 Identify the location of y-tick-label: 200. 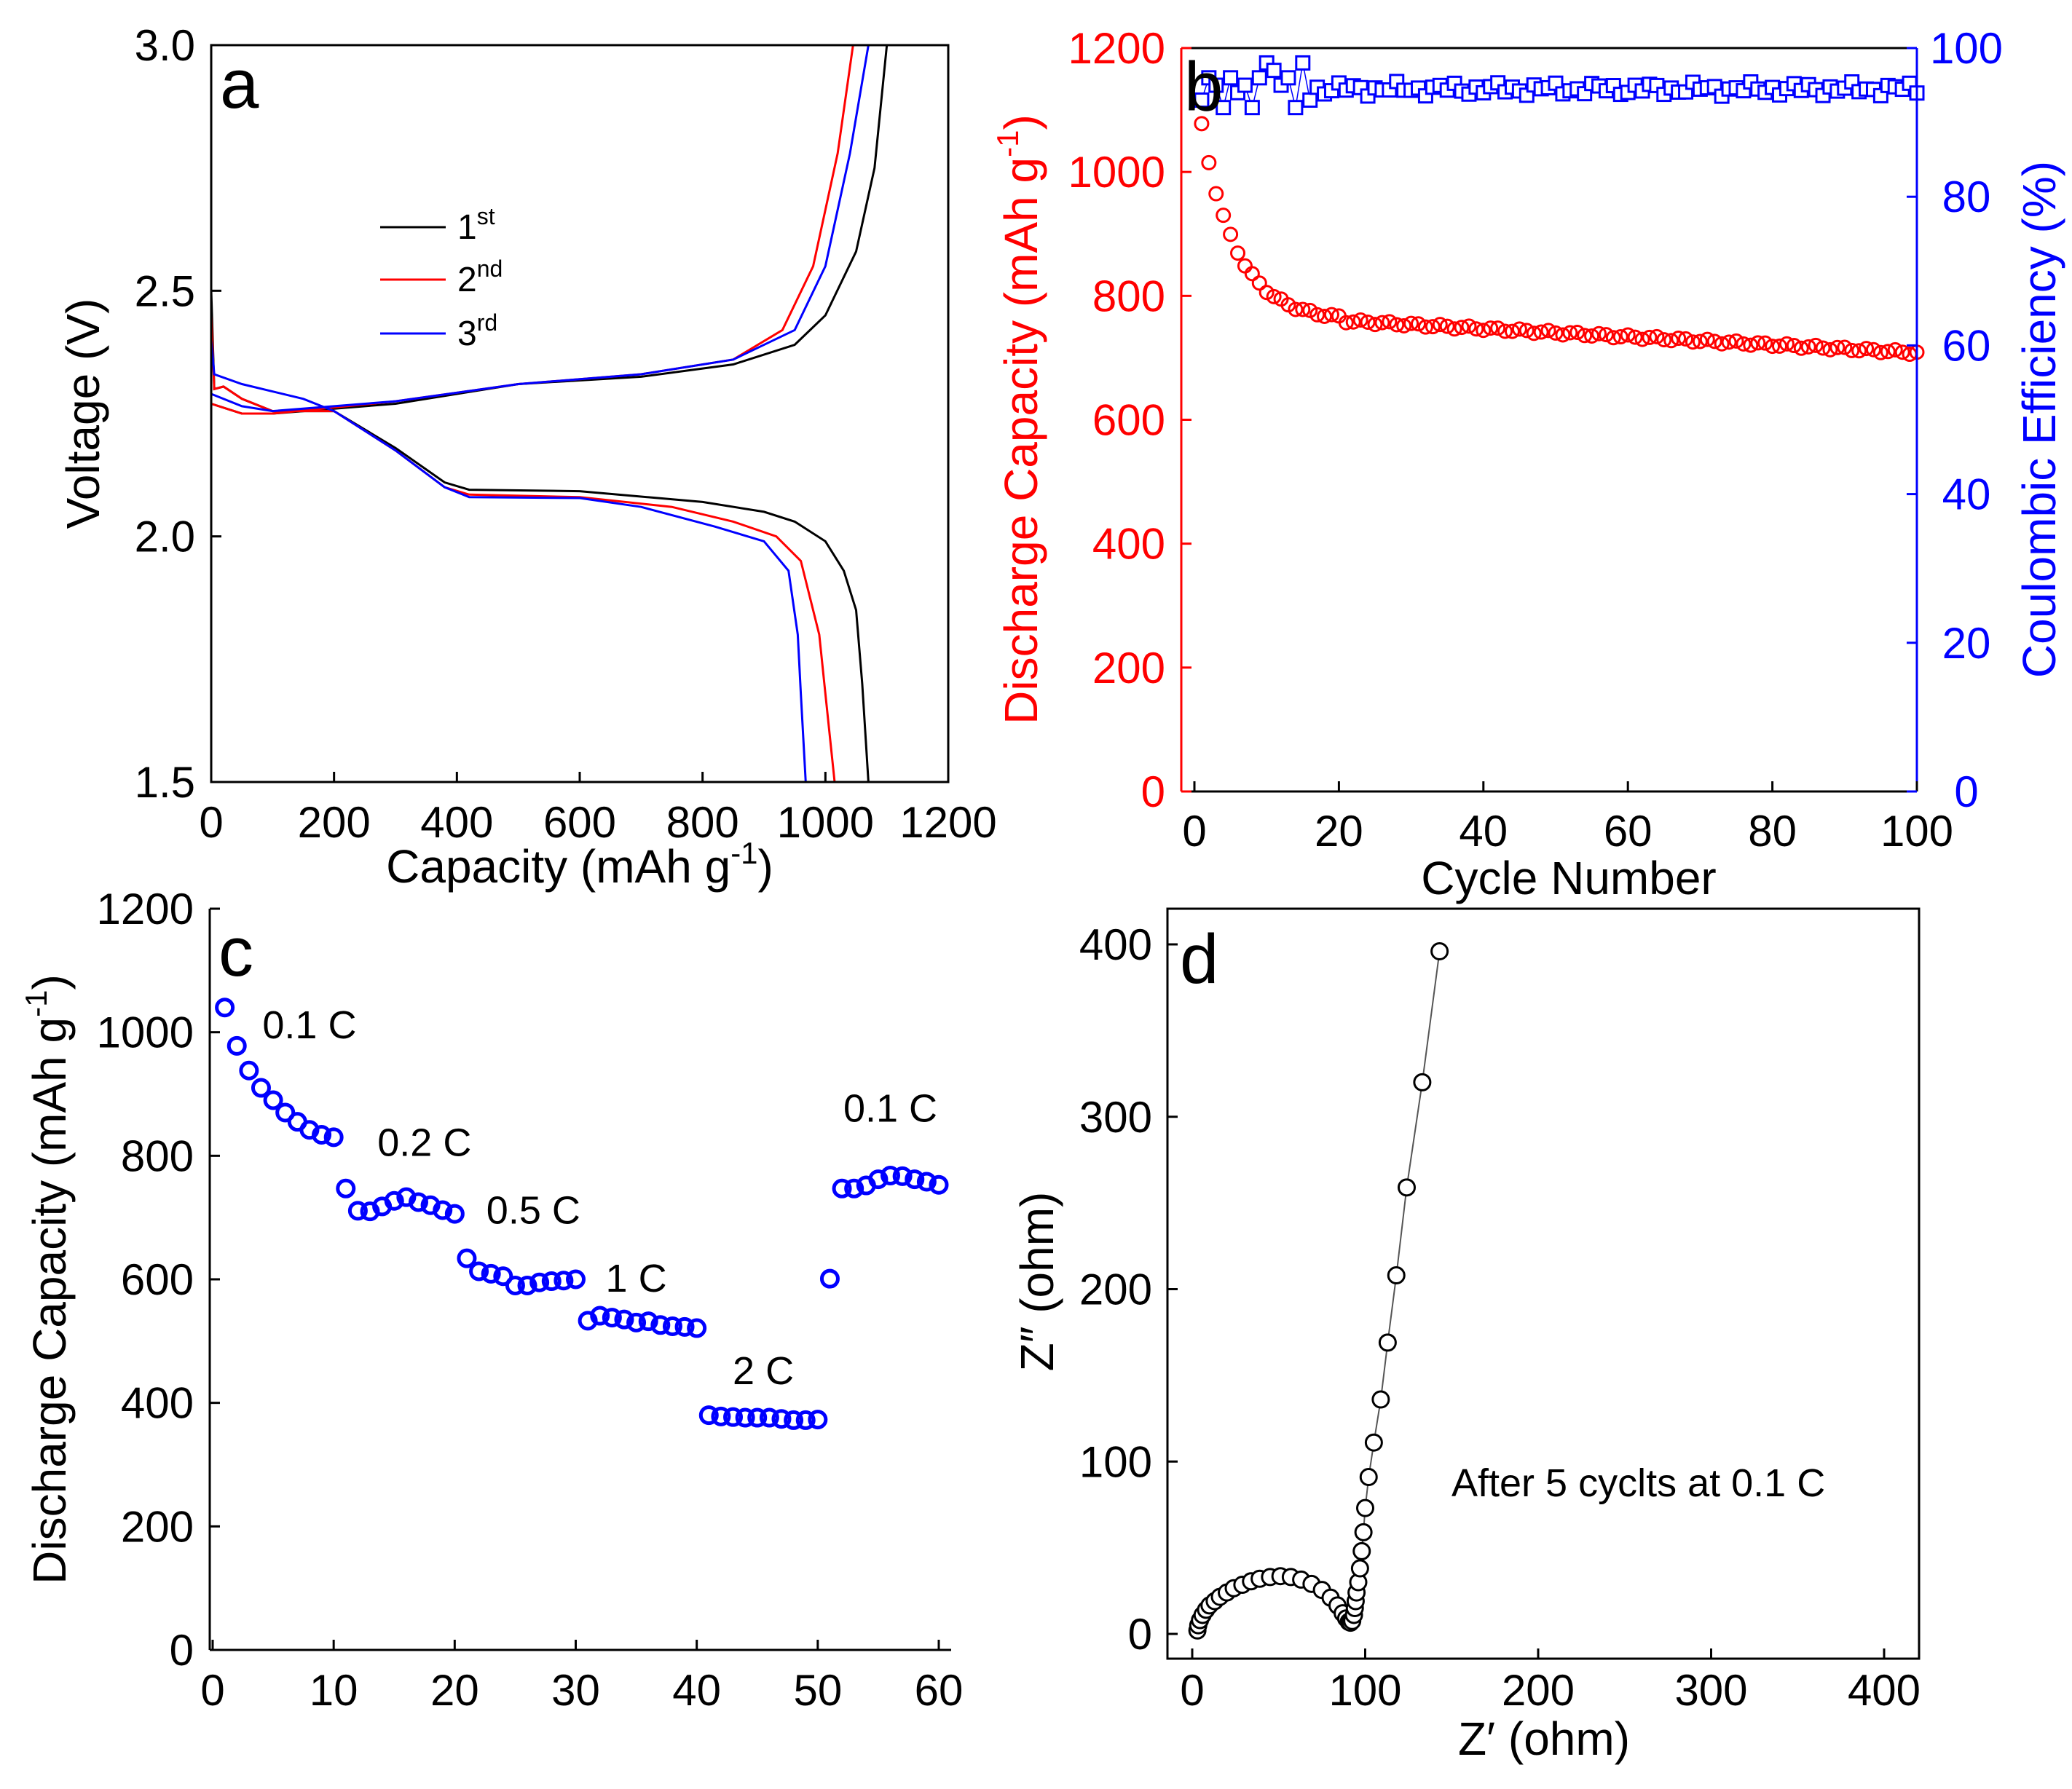
(157, 1527).